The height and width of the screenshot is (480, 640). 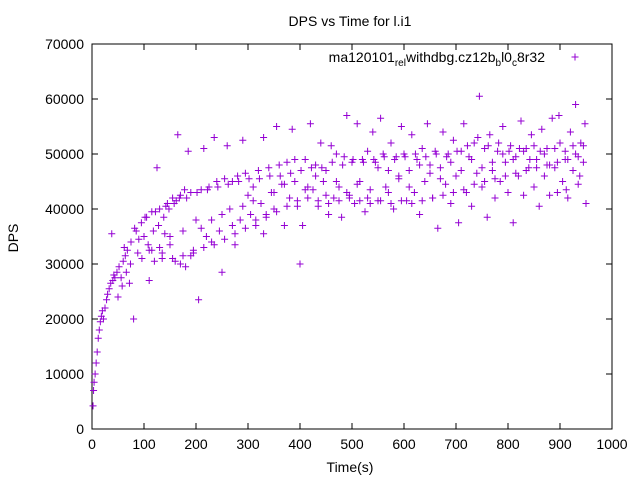 What do you see at coordinates (13, 238) in the screenshot?
I see `y-axis-label: DPS` at bounding box center [13, 238].